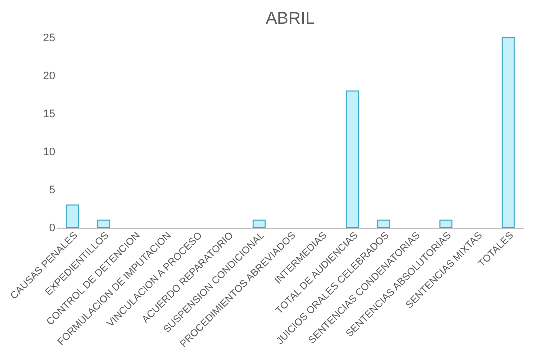 The width and height of the screenshot is (538, 356). What do you see at coordinates (49, 38) in the screenshot?
I see `y-tick-label: 25` at bounding box center [49, 38].